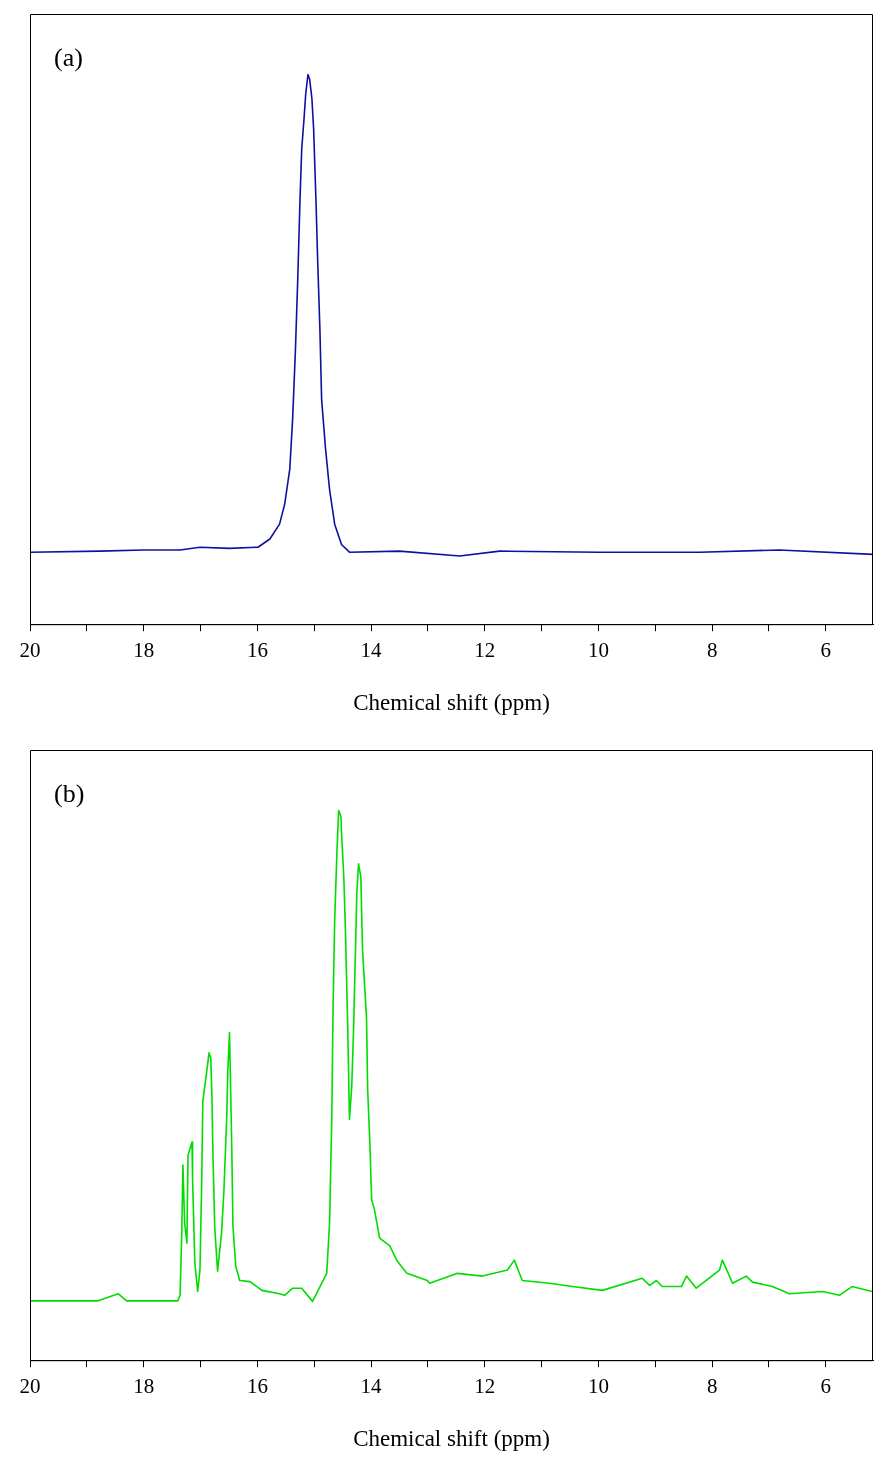 The height and width of the screenshot is (1472, 874). I want to click on chart-title: (a), so click(68, 57).